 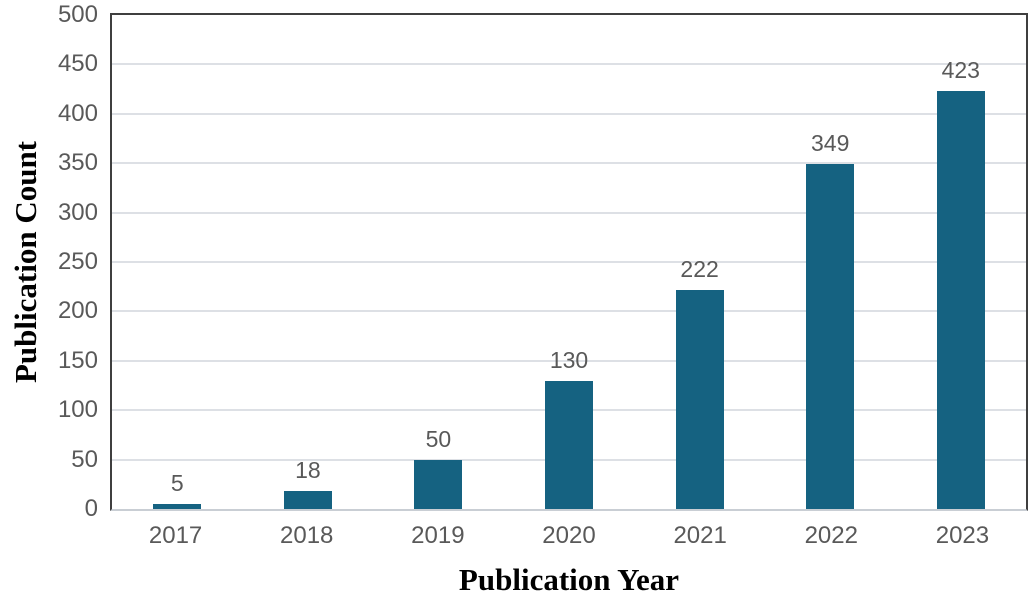 I want to click on bar-2023, so click(x=960, y=300).